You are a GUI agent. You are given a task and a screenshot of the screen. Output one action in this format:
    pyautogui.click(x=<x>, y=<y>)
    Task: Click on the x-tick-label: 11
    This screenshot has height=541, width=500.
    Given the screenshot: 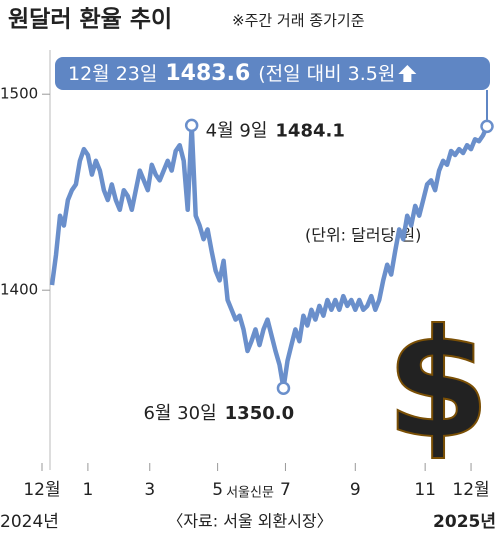 What is the action you would take?
    pyautogui.click(x=425, y=490)
    